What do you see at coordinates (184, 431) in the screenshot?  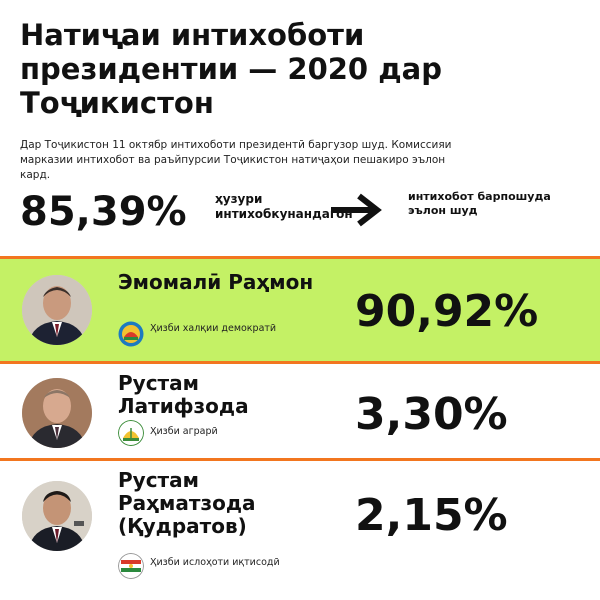 I see `party-name: Ҳизби аграрӣ` at bounding box center [184, 431].